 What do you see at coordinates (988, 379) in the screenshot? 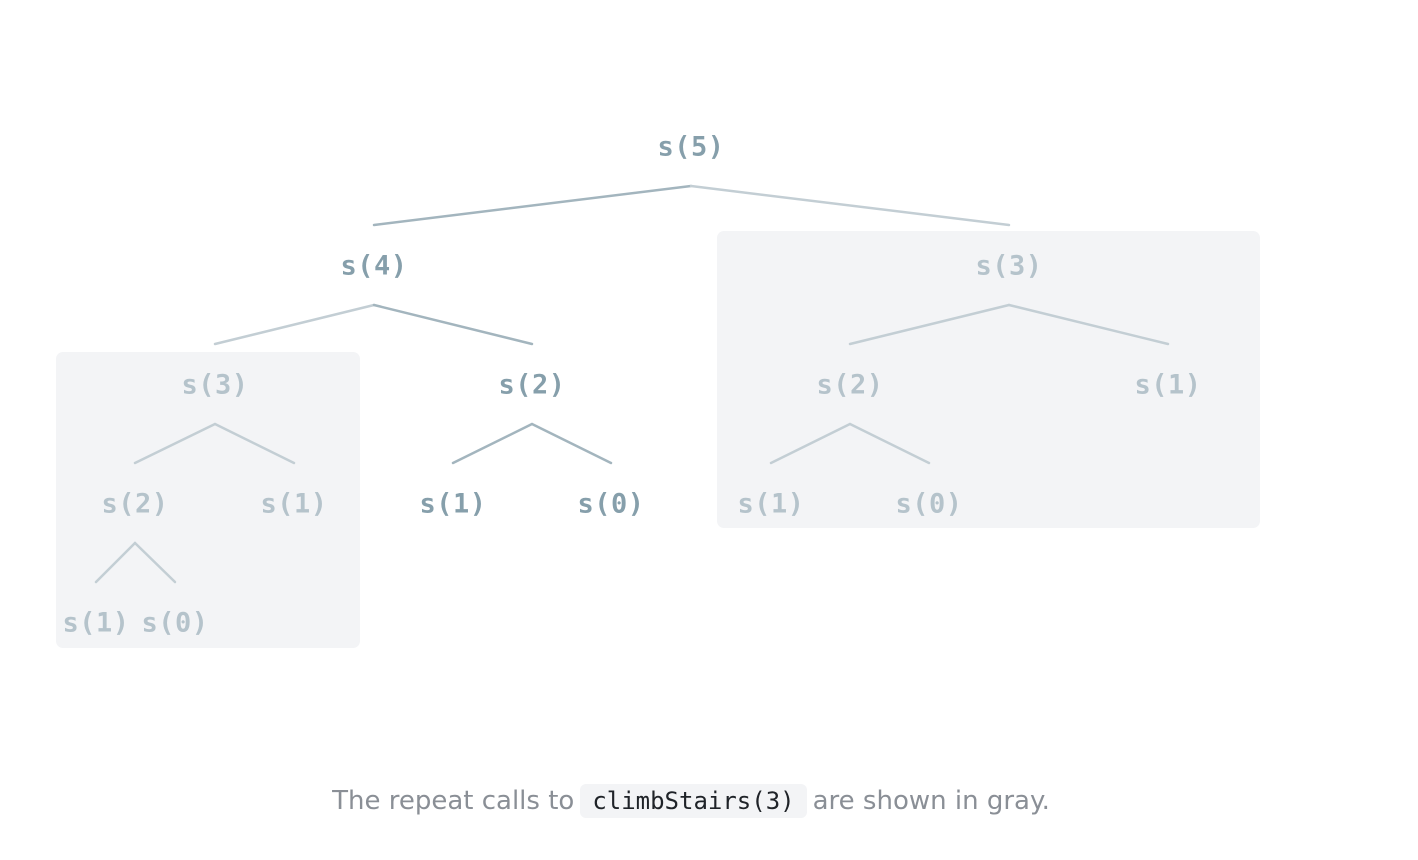
I see `repeat-subtree-highlight-right` at bounding box center [988, 379].